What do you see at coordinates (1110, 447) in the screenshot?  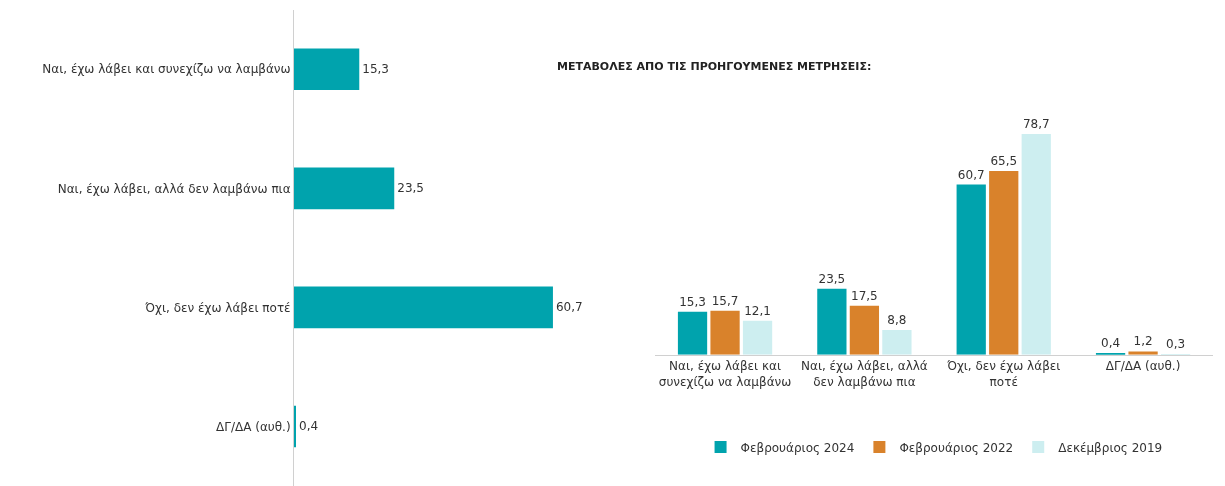 I see `legend-label: Δεκέμβριος 2019` at bounding box center [1110, 447].